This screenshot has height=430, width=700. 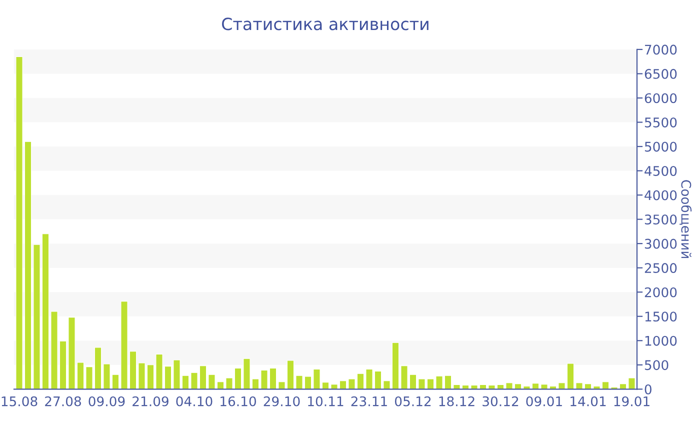 I want to click on x-tick-label: 09.01, so click(x=544, y=401).